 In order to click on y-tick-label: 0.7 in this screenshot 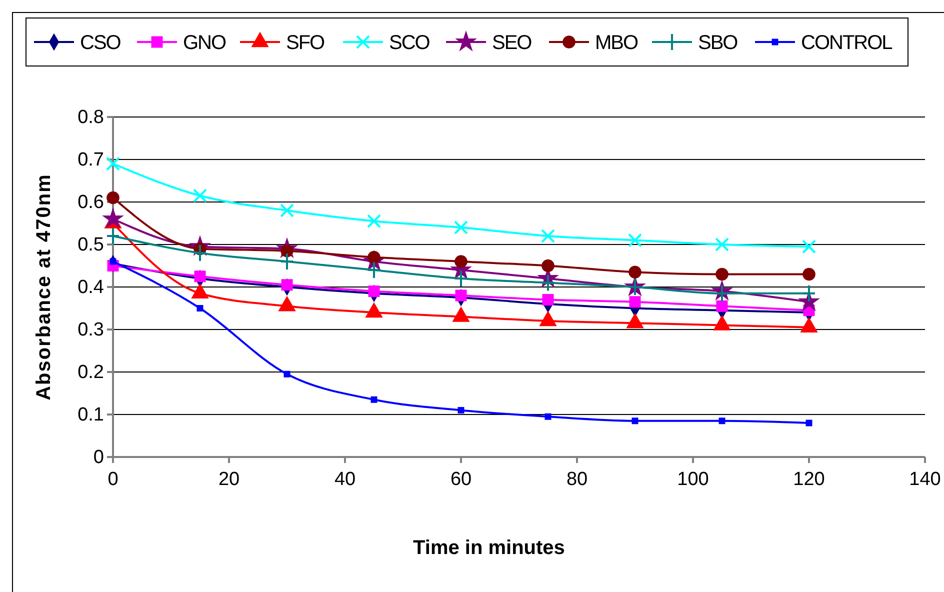, I will do `click(91, 160)`.